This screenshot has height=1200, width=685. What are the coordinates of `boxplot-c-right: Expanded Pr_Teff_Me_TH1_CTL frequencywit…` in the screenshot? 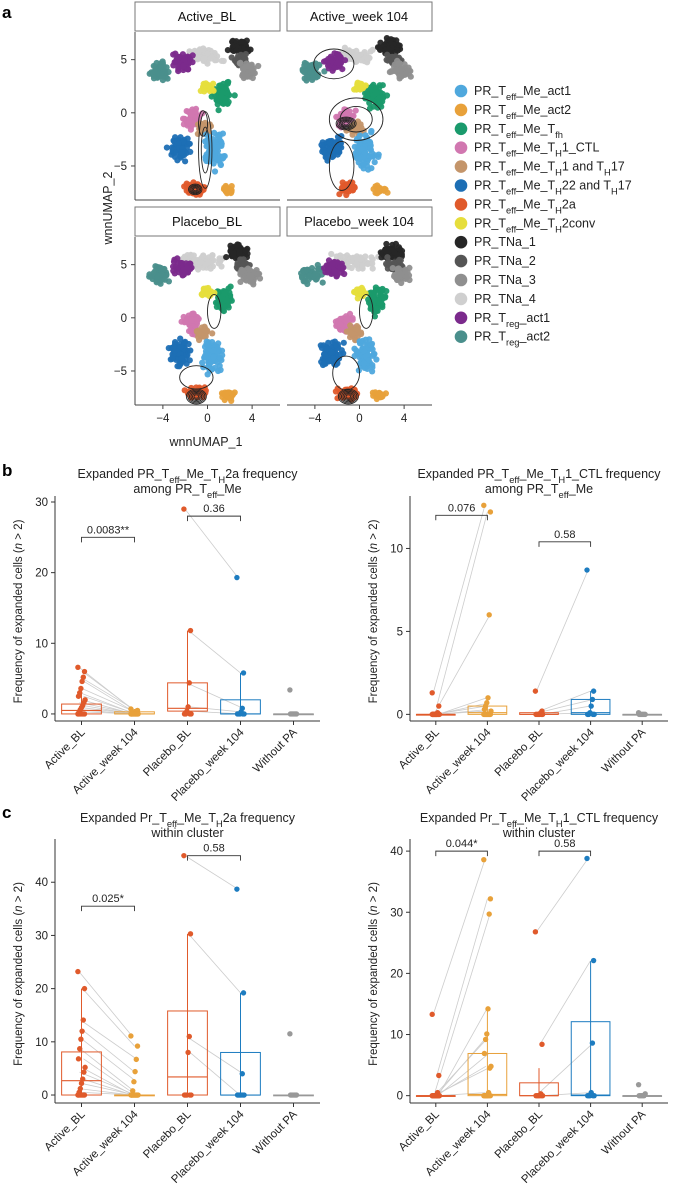 It's located at (518, 998).